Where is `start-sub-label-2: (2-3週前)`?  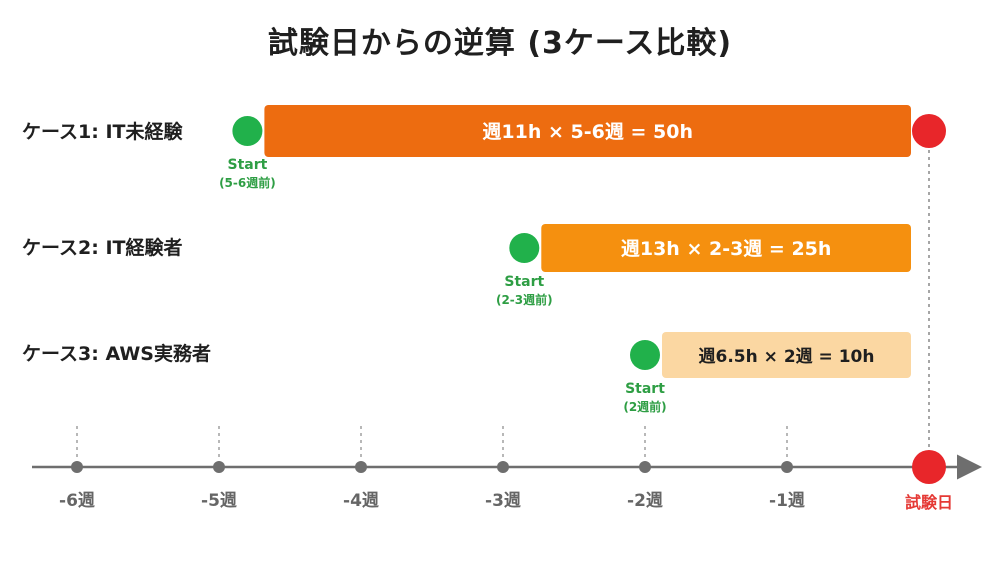 start-sub-label-2: (2-3週前) is located at coordinates (524, 299).